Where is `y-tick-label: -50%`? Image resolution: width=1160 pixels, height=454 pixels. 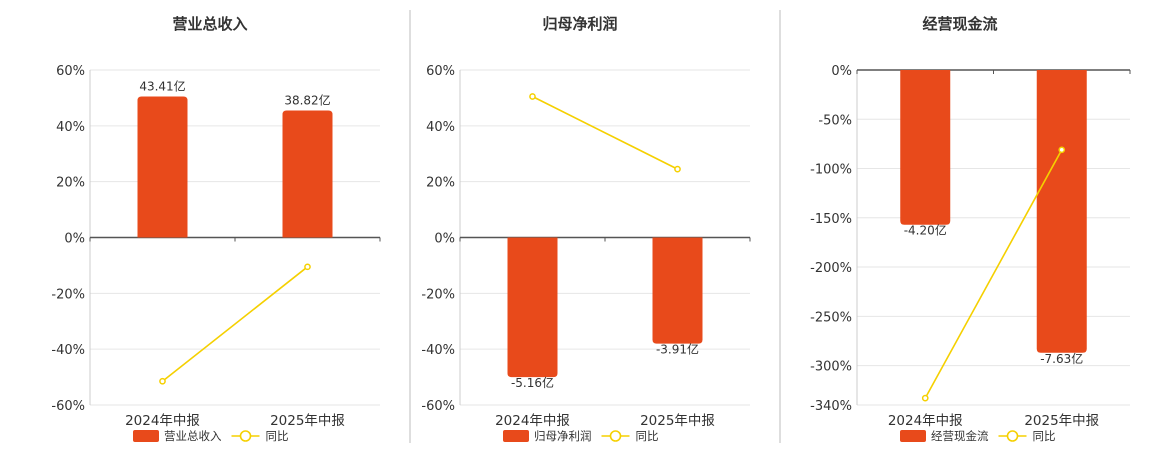
y-tick-label: -50% is located at coordinates (835, 120).